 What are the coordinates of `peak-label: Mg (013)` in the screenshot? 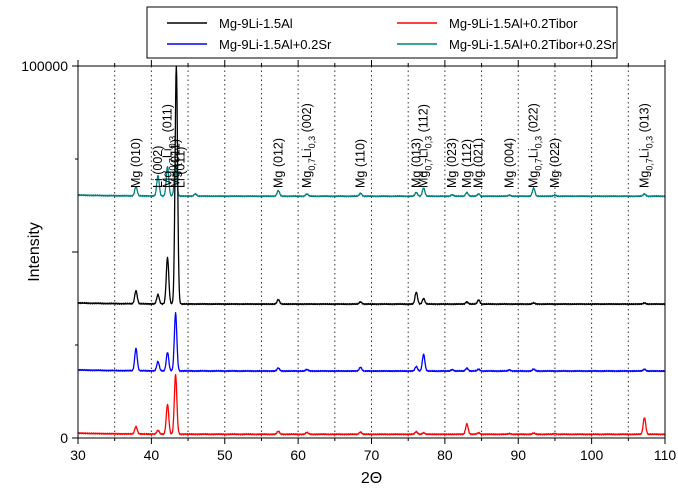 It's located at (416, 163).